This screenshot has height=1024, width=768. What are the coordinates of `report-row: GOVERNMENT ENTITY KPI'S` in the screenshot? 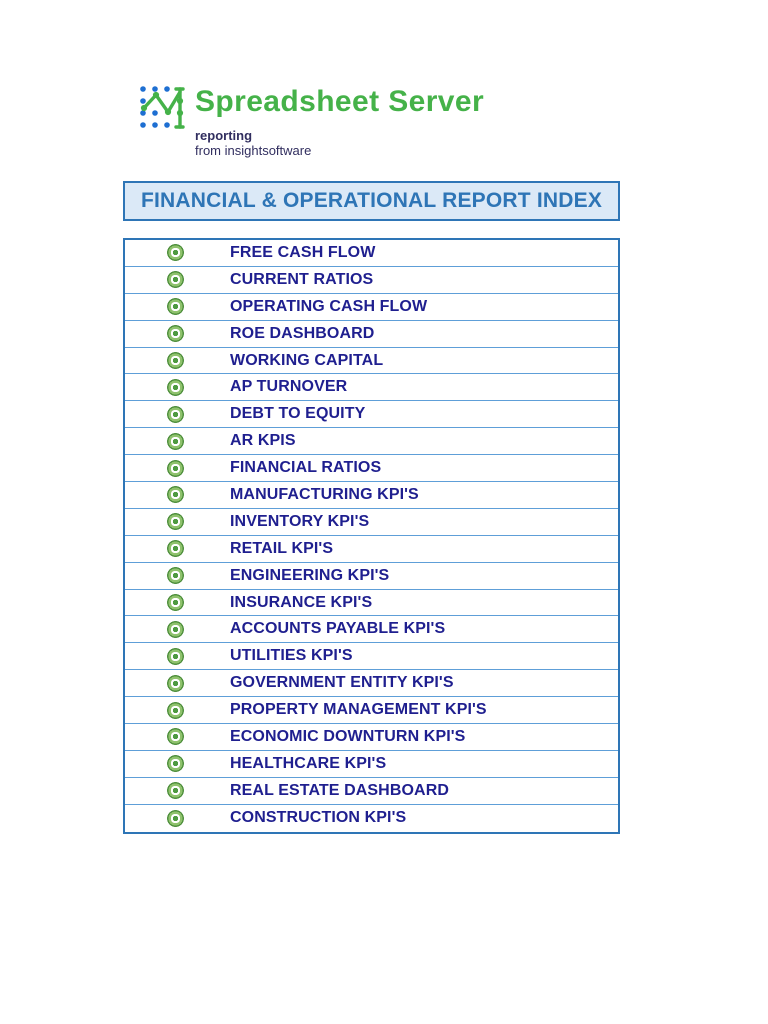 It's located at (371, 684).